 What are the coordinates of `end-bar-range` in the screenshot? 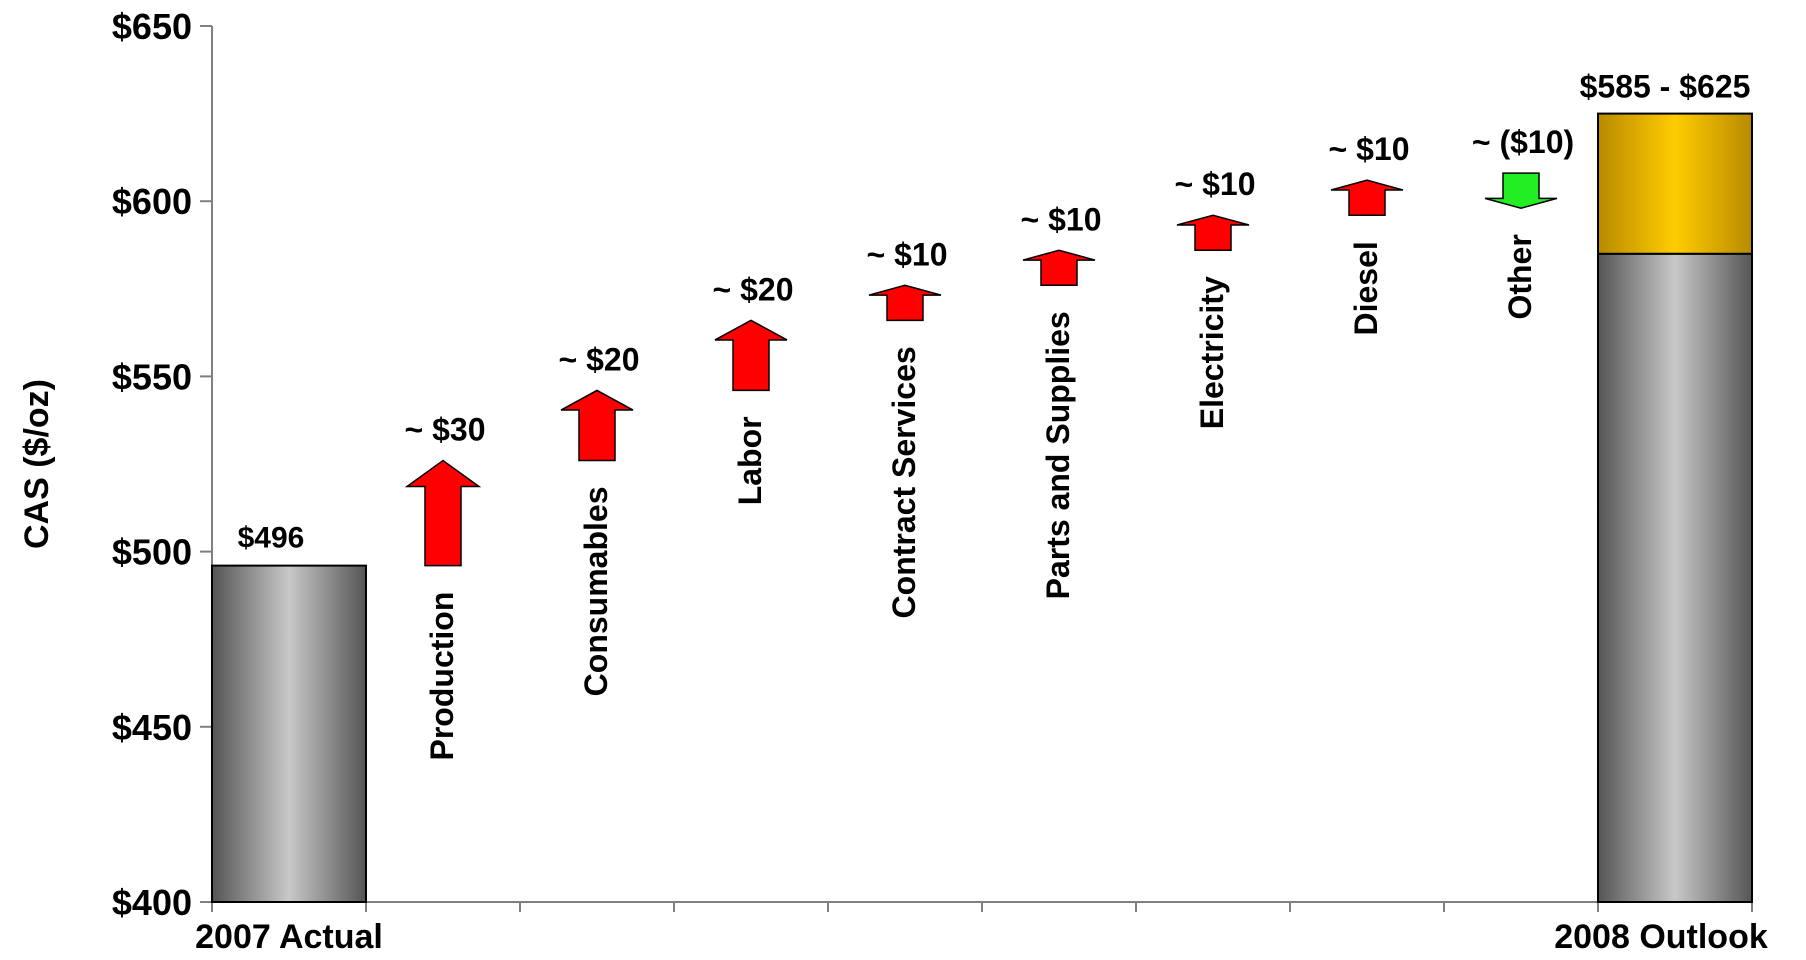 It's located at (1675, 183).